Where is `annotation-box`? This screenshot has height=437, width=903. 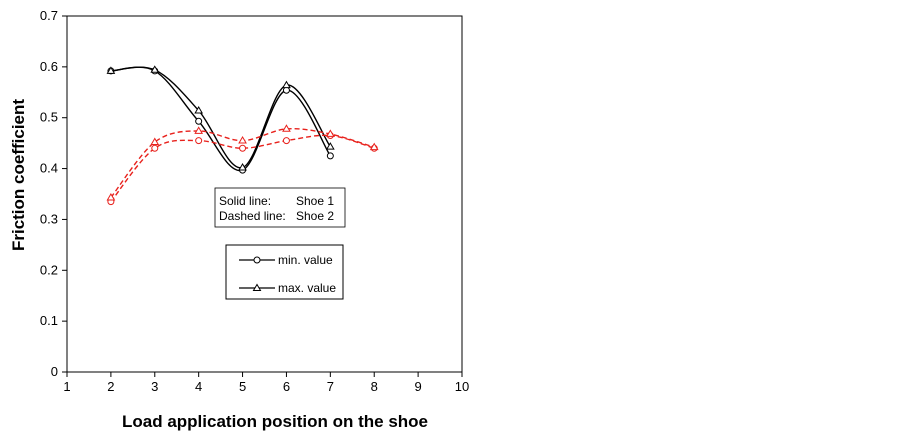
annotation-box is located at coordinates (280, 207).